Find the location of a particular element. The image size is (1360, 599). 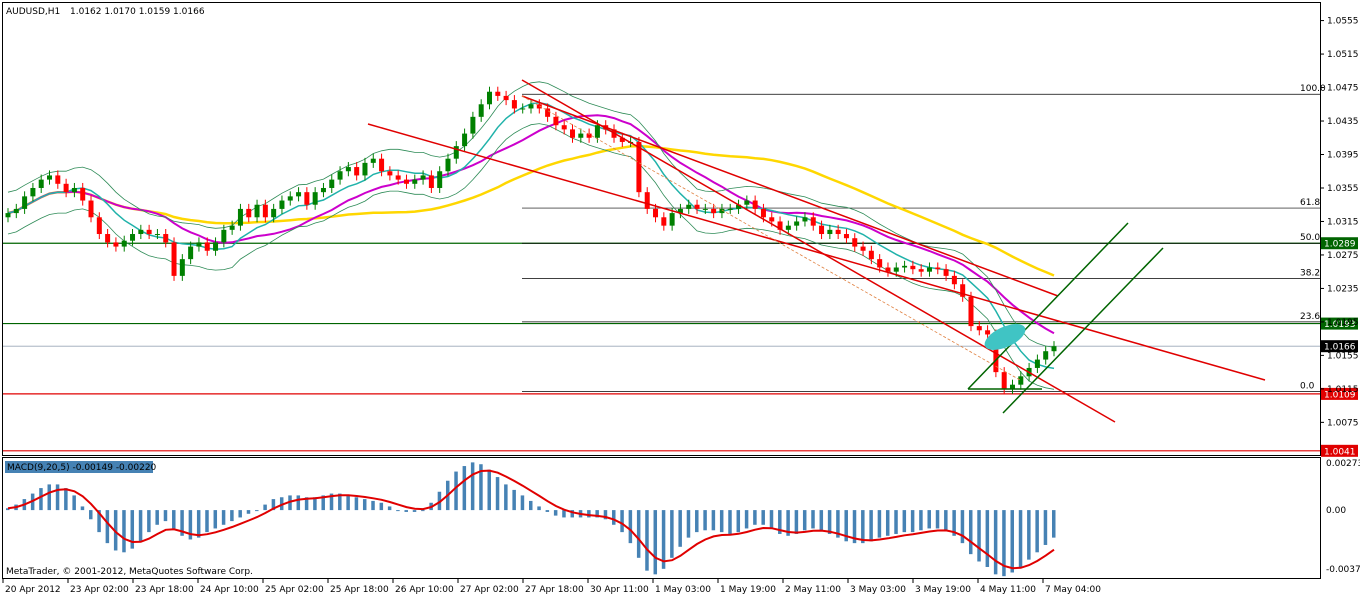

time-tick-label: 3 May 19:00 is located at coordinates (943, 590).